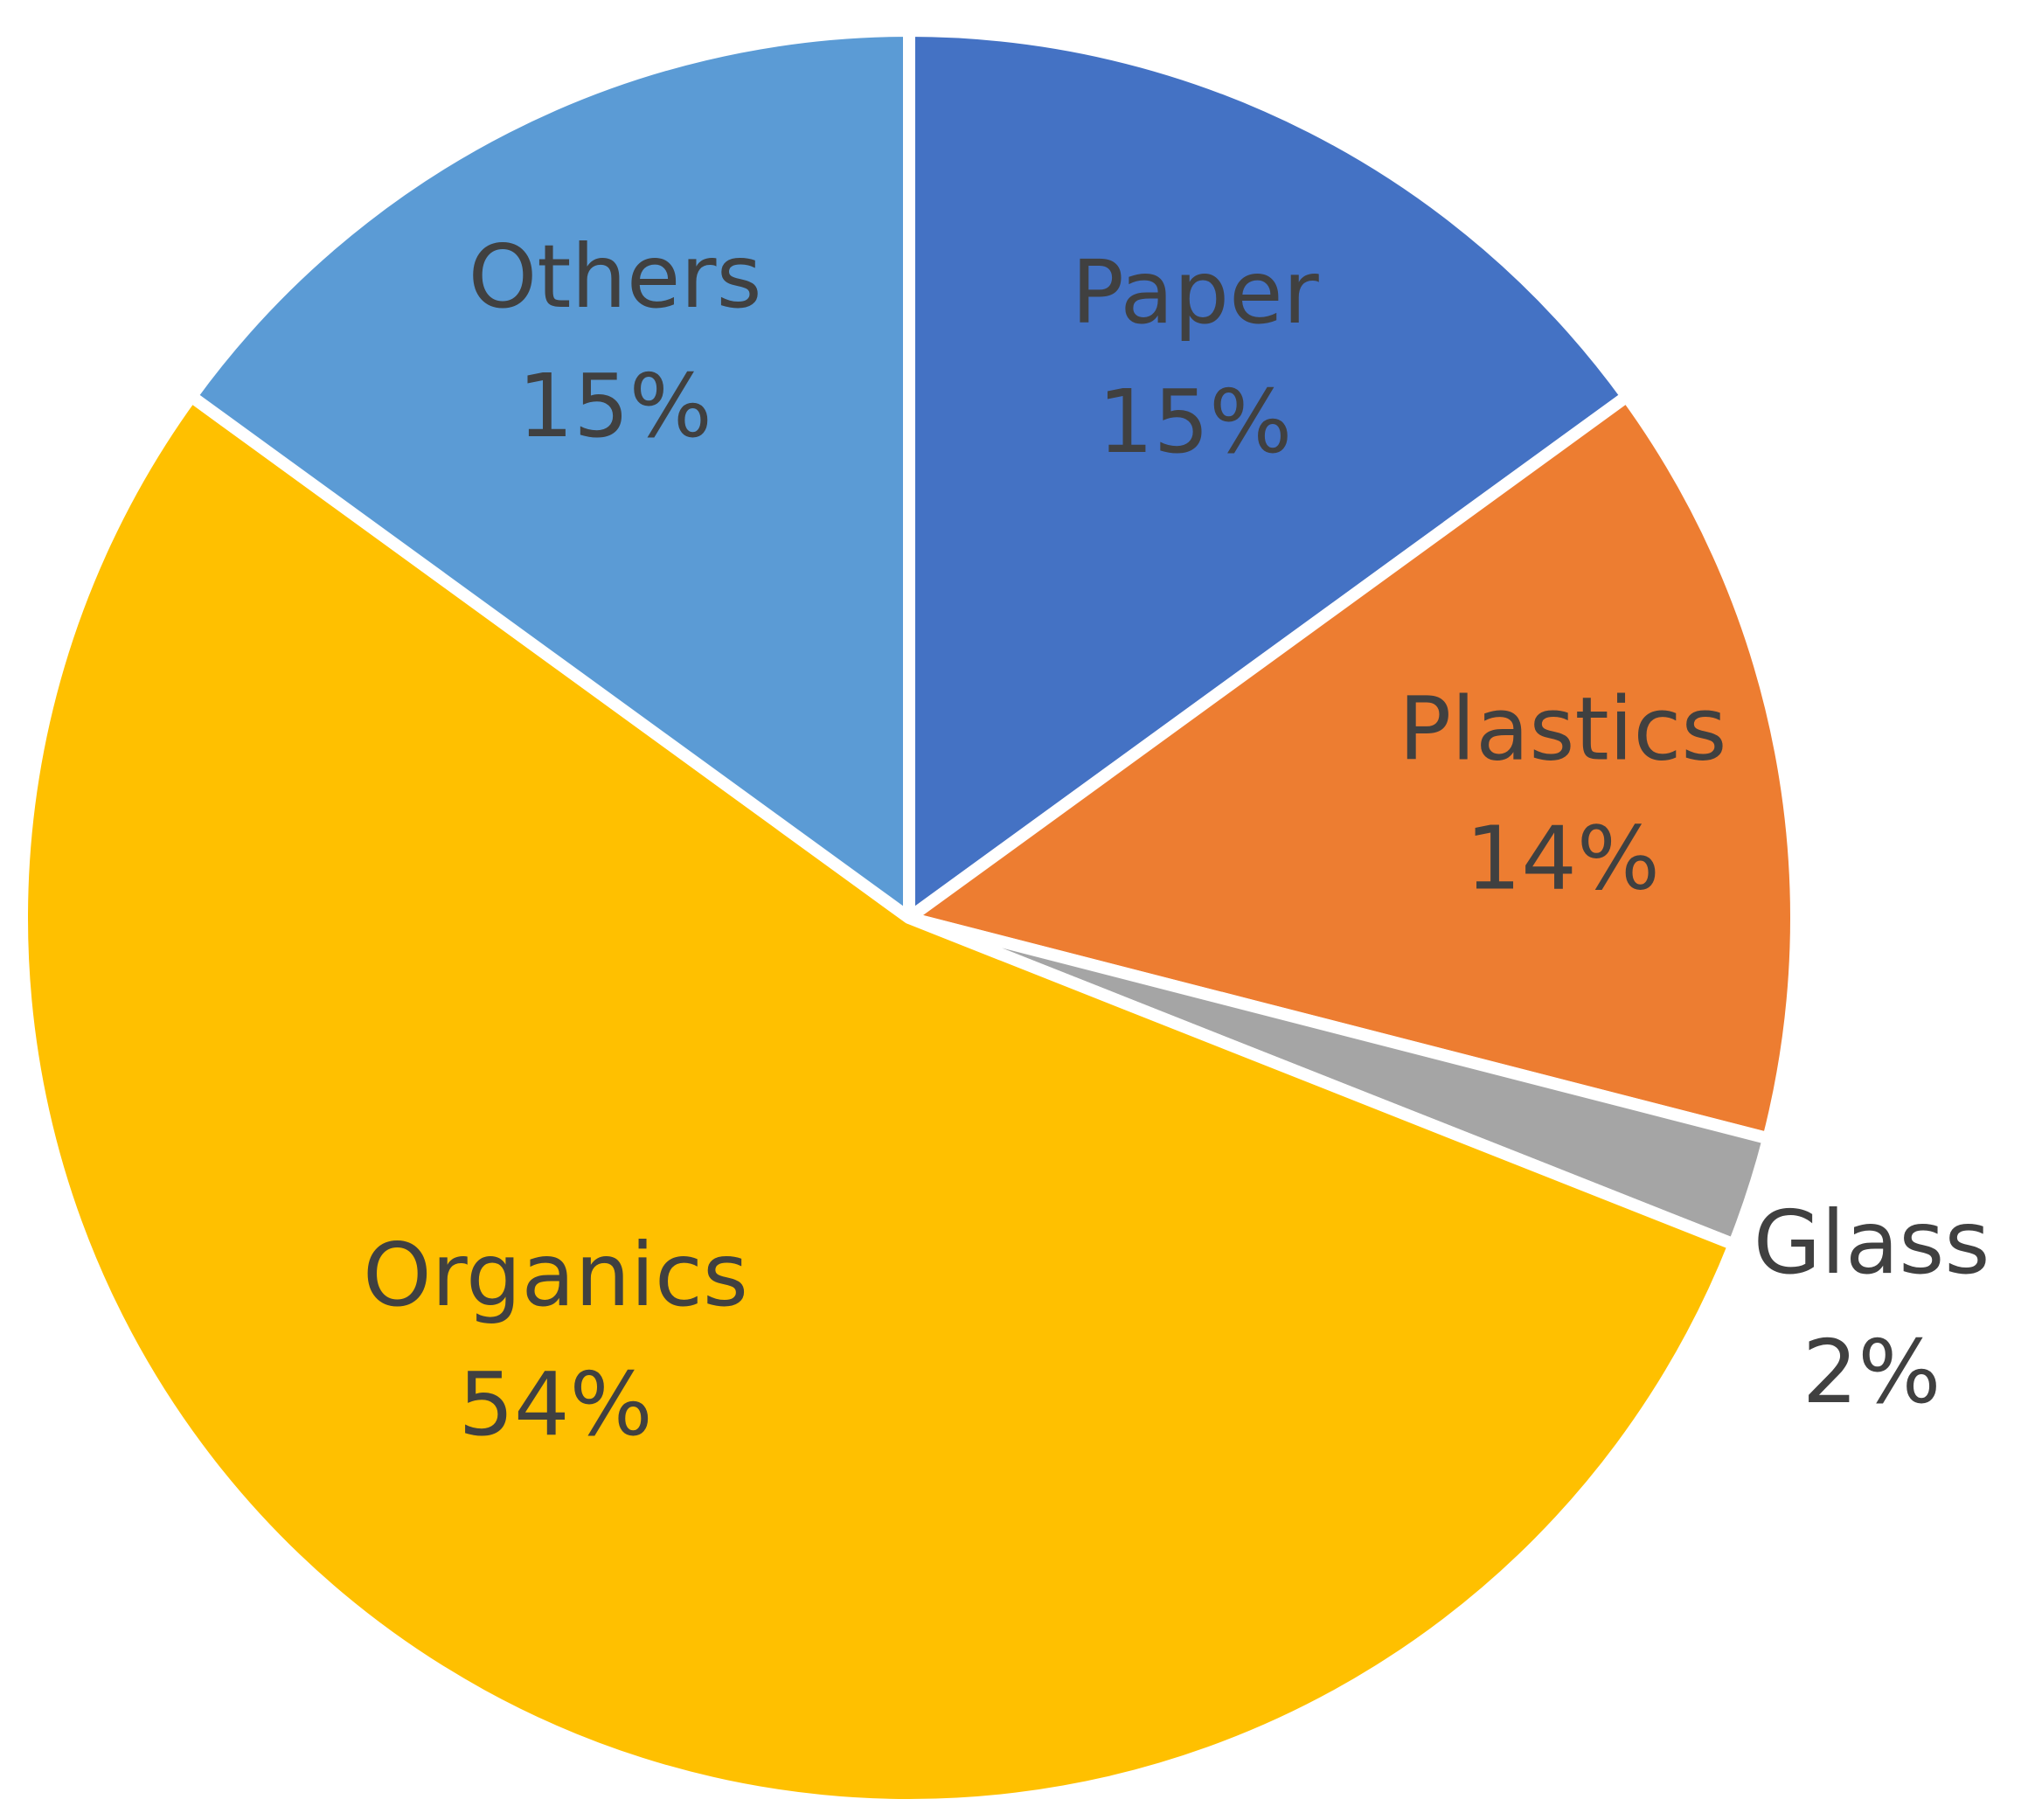  Describe the element at coordinates (1872, 1242) in the screenshot. I see `slice-label-glass: Glass` at that location.